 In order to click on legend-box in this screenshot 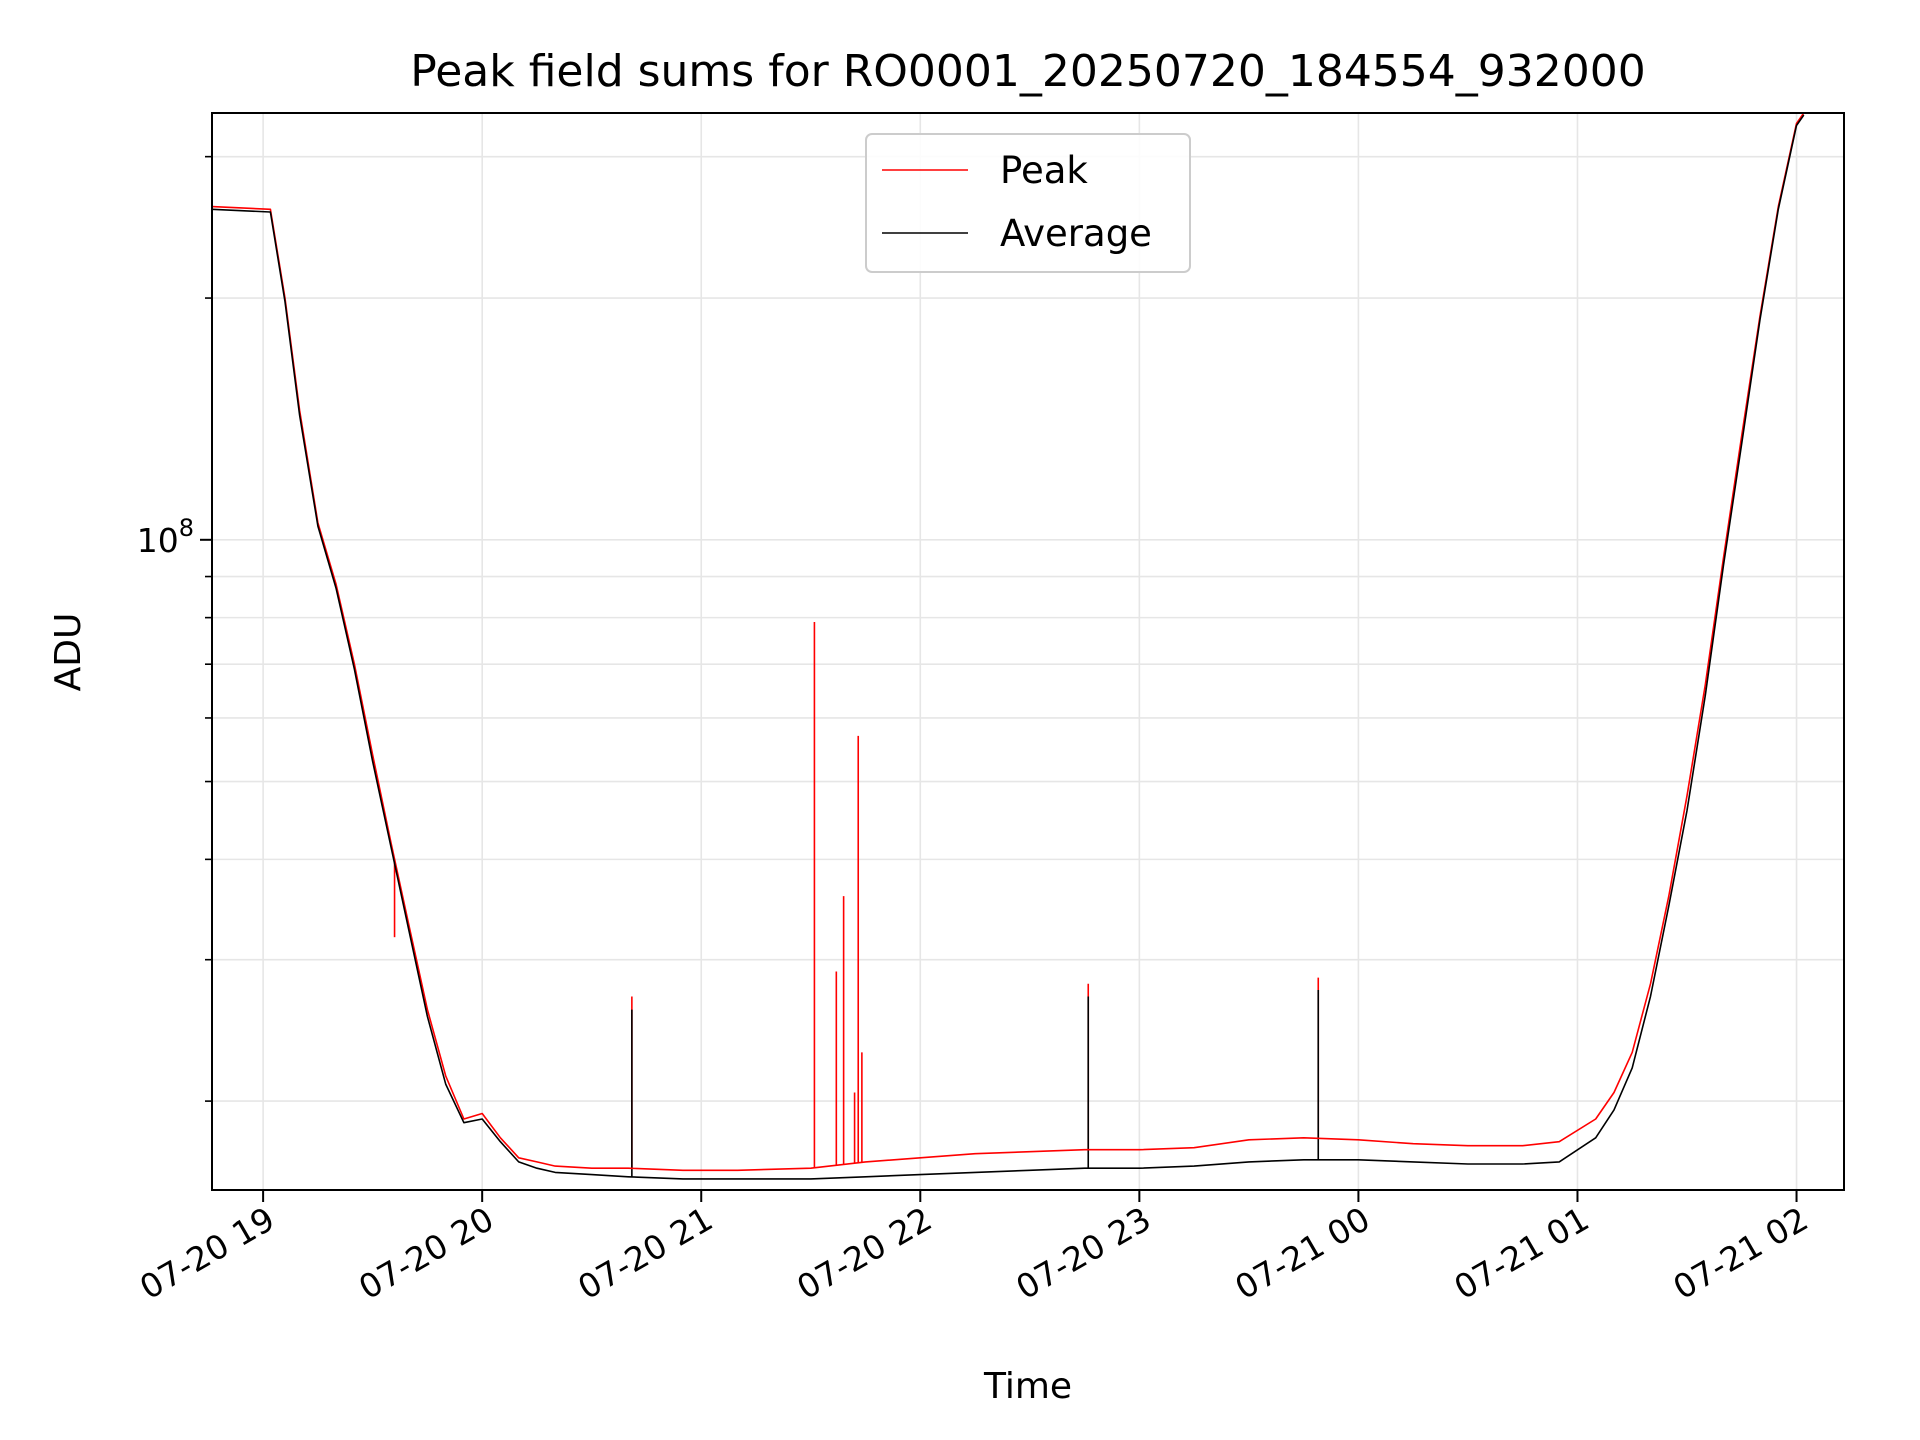, I will do `click(1028, 203)`.